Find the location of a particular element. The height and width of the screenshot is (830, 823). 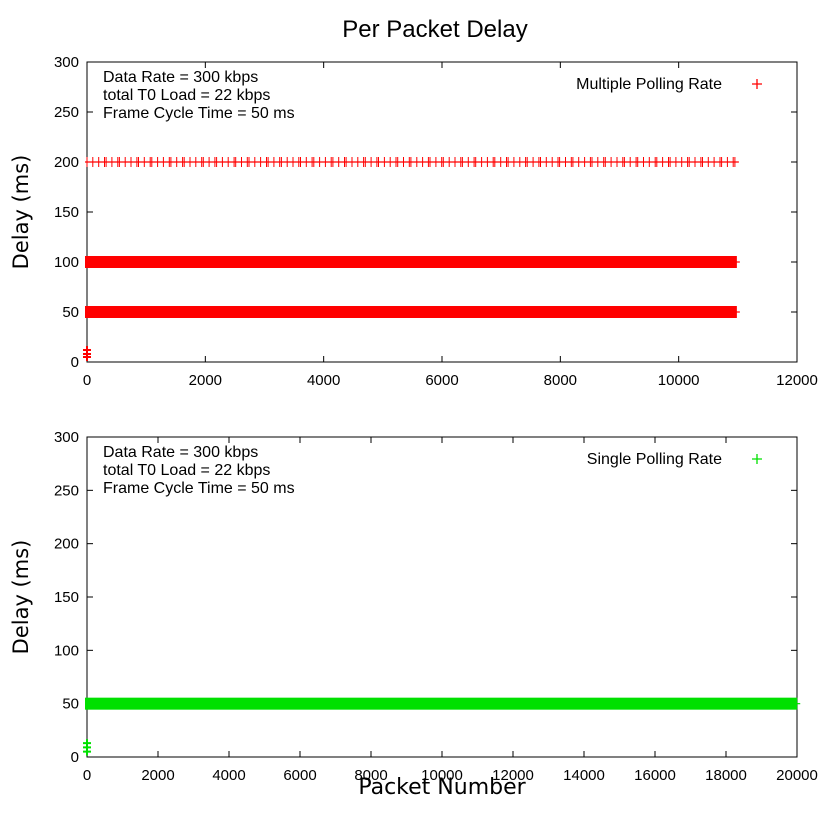

x-tick-label: 14000 is located at coordinates (584, 775).